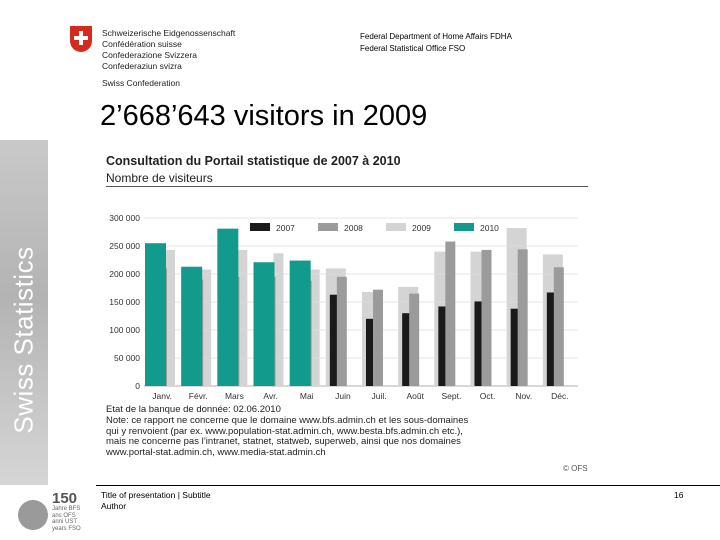 The height and width of the screenshot is (540, 720). I want to click on office-line: Federal Statistical Office FSO, so click(413, 48).